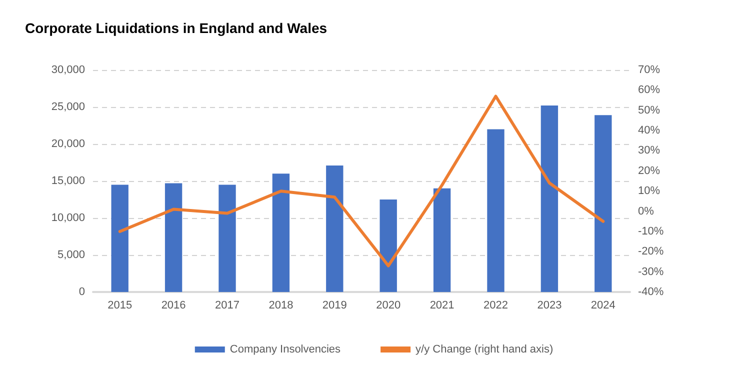 The width and height of the screenshot is (748, 374). Describe the element at coordinates (388, 306) in the screenshot. I see `x-tick-label: 2020` at that location.